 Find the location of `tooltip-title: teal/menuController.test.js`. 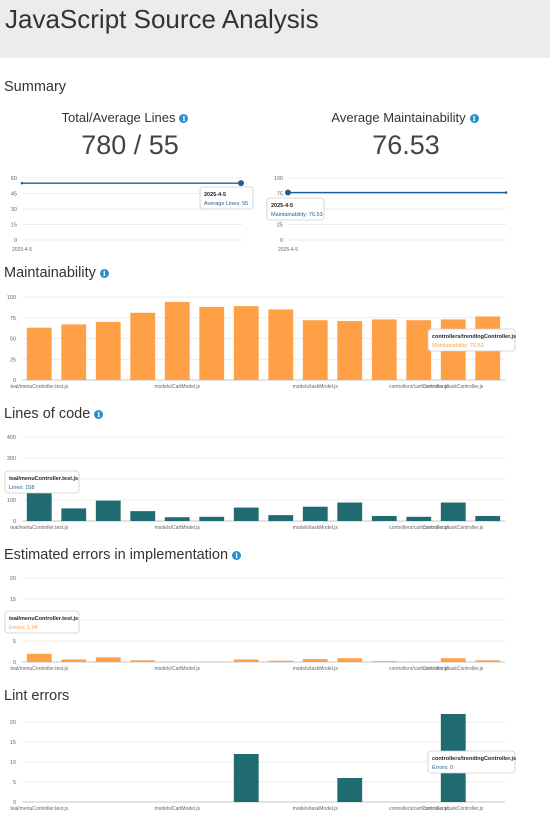

tooltip-title: teal/menuController.test.js is located at coordinates (43, 479).